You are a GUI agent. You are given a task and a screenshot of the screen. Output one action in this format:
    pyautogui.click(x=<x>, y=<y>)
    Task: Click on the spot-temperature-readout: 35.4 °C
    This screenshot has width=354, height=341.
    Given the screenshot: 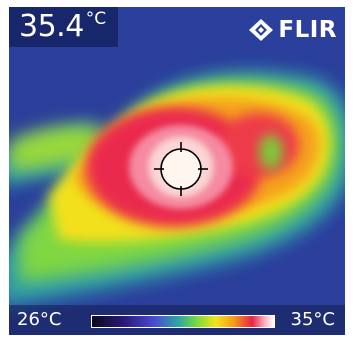 What is the action you would take?
    pyautogui.click(x=64, y=27)
    